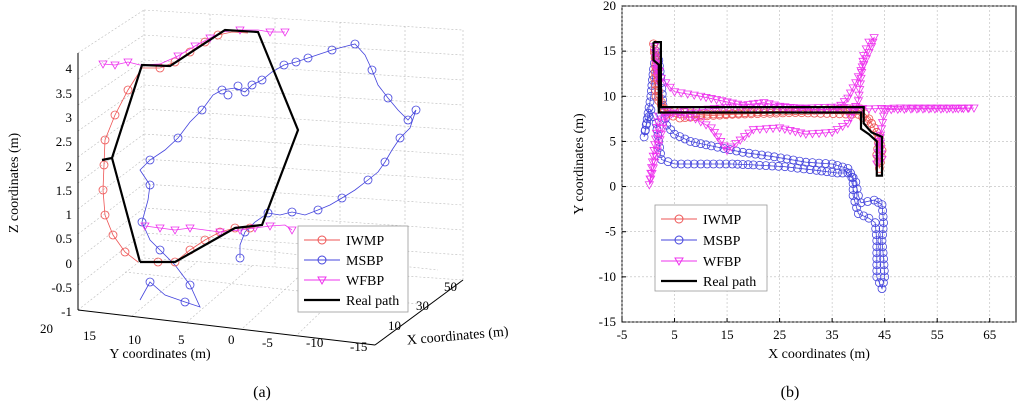 Image resolution: width=1024 pixels, height=406 pixels. I want to click on z-tick: 2.5, so click(64, 141).